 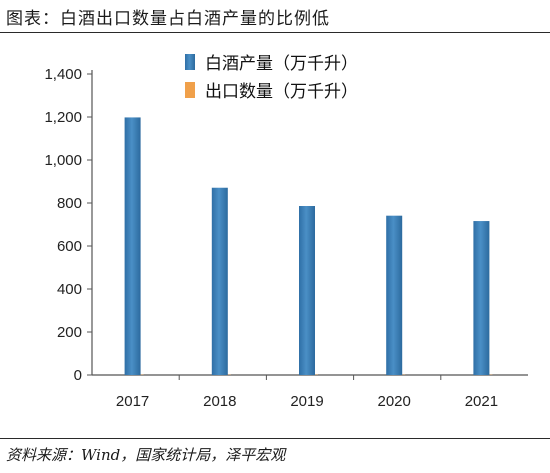 I want to click on legend-label-1: 出口数量（万千升）, so click(x=281, y=92).